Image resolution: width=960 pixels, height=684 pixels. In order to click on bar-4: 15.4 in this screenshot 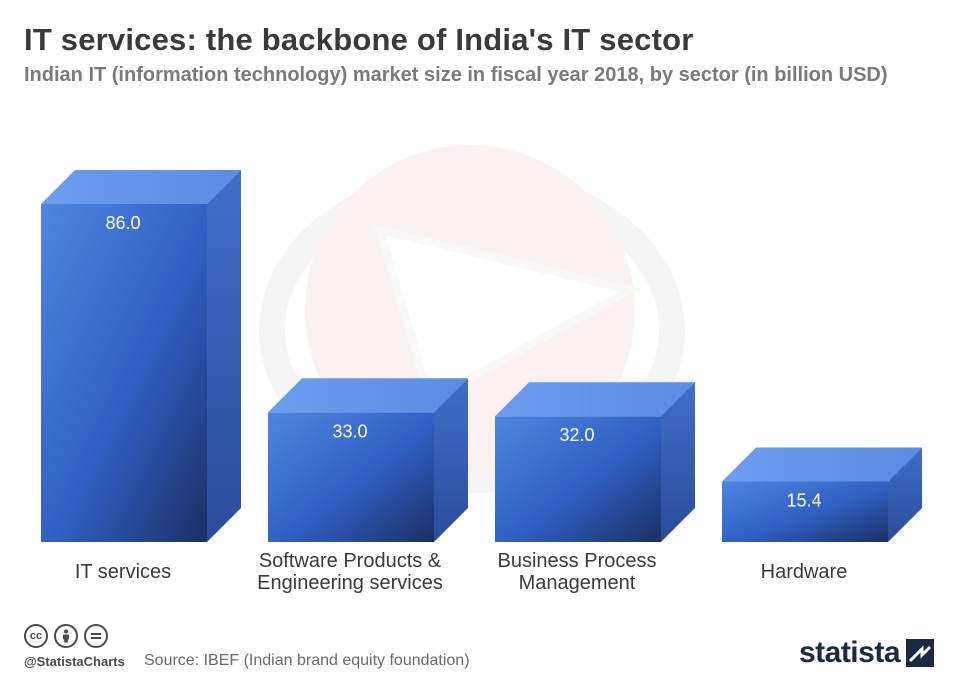, I will do `click(822, 494)`.